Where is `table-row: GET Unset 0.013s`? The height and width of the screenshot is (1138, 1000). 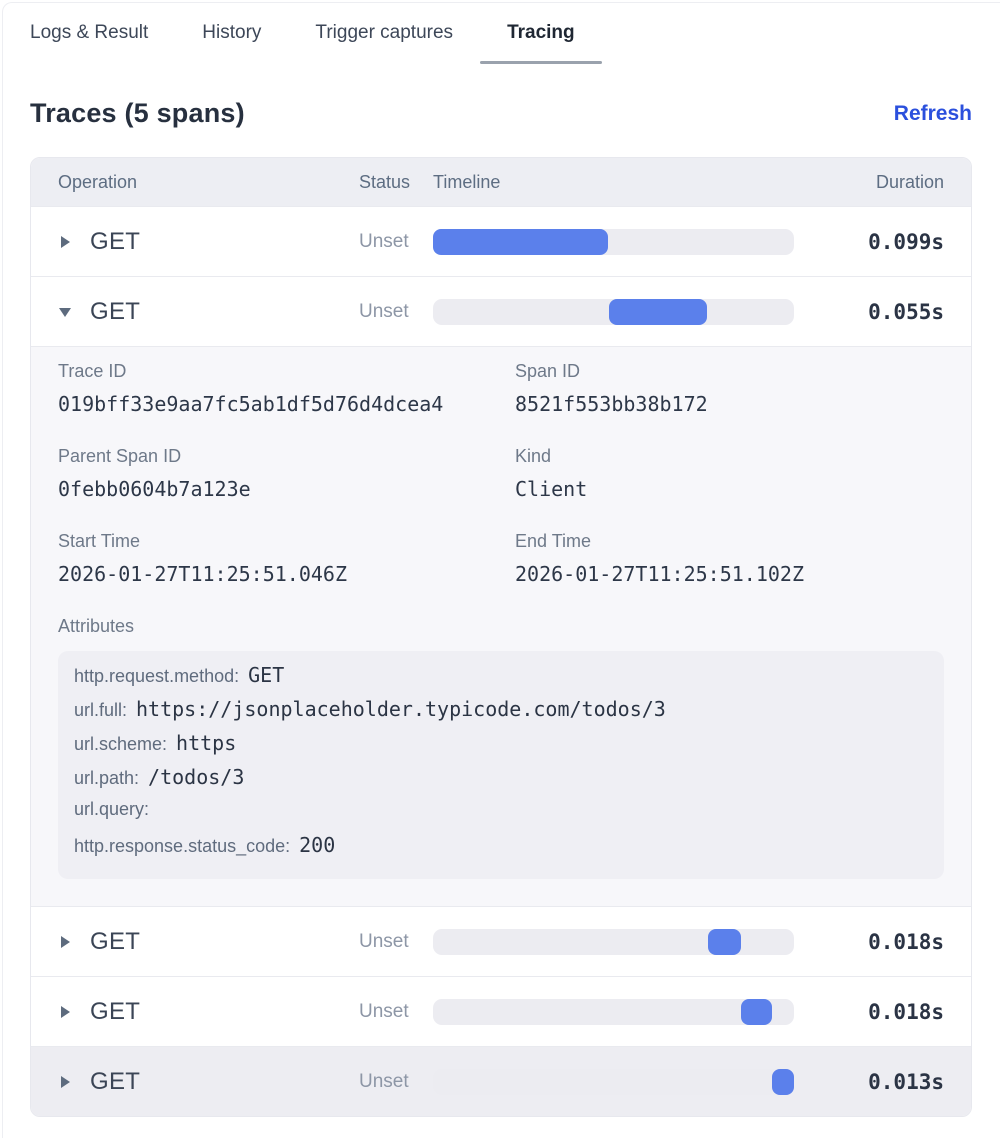
table-row: GET Unset 0.013s is located at coordinates (501, 1081).